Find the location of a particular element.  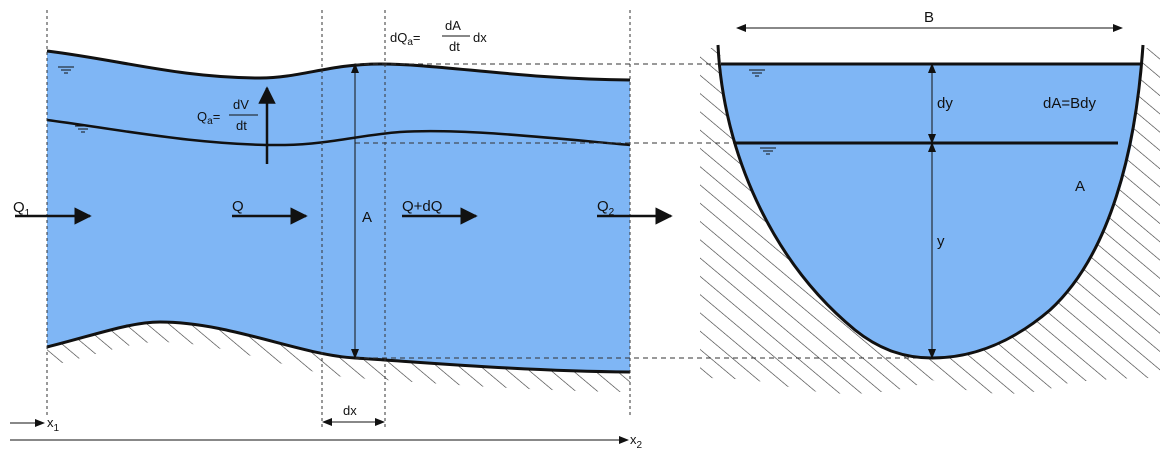

depth-label: y is located at coordinates (941, 241).